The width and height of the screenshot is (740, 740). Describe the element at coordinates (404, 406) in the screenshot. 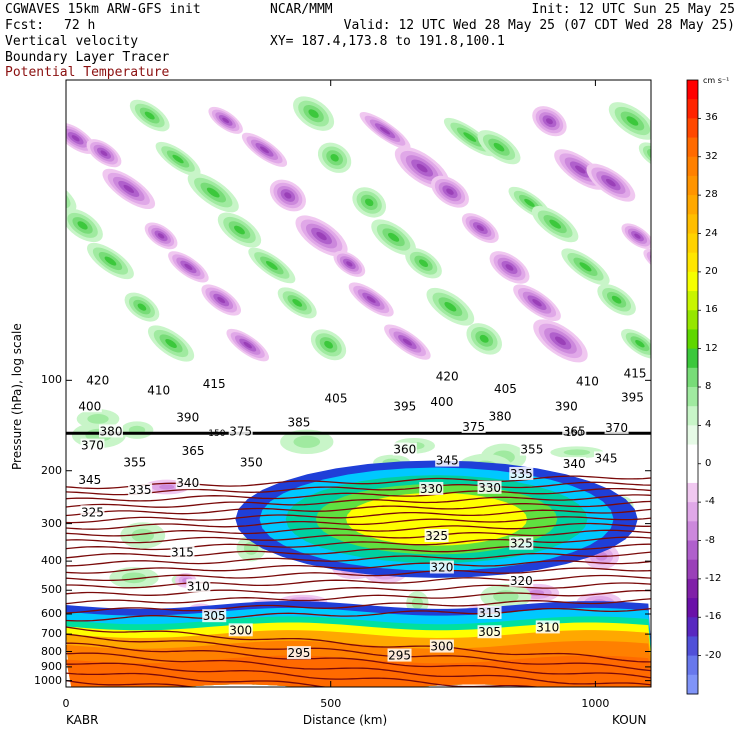

I see `theta-label: 395` at that location.